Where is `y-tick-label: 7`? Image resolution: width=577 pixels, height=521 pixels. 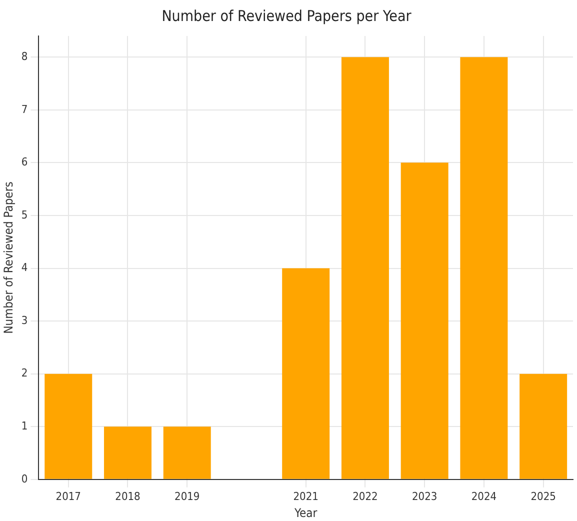
y-tick-label: 7 is located at coordinates (24, 109).